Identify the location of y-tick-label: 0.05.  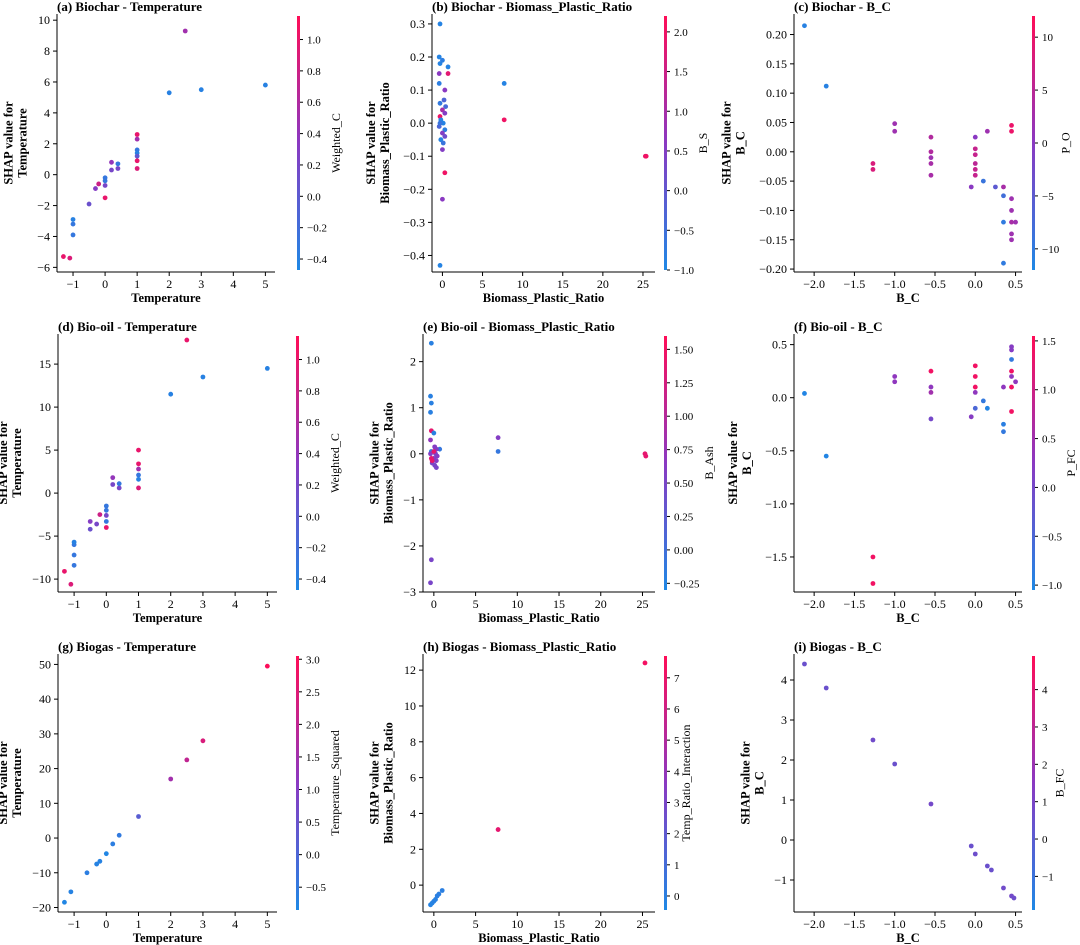
(776, 122).